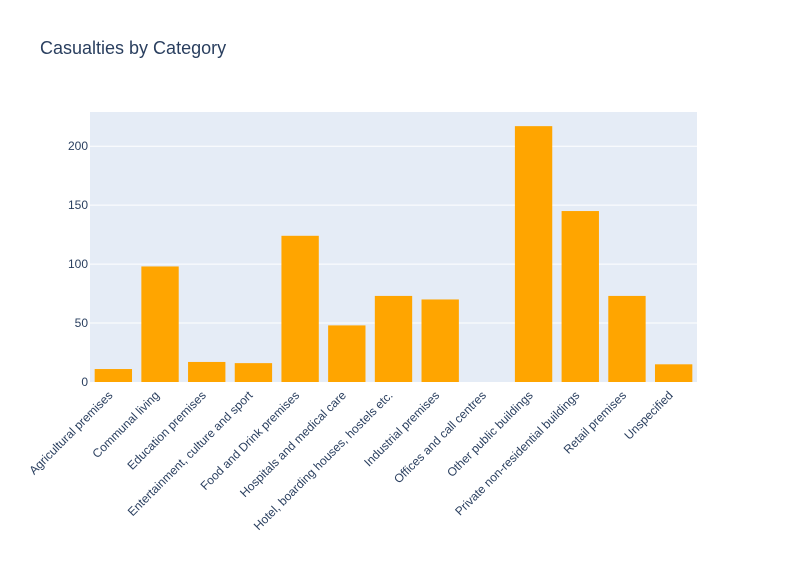 The image size is (786, 561). I want to click on y-tick-label: 50, so click(82, 323).